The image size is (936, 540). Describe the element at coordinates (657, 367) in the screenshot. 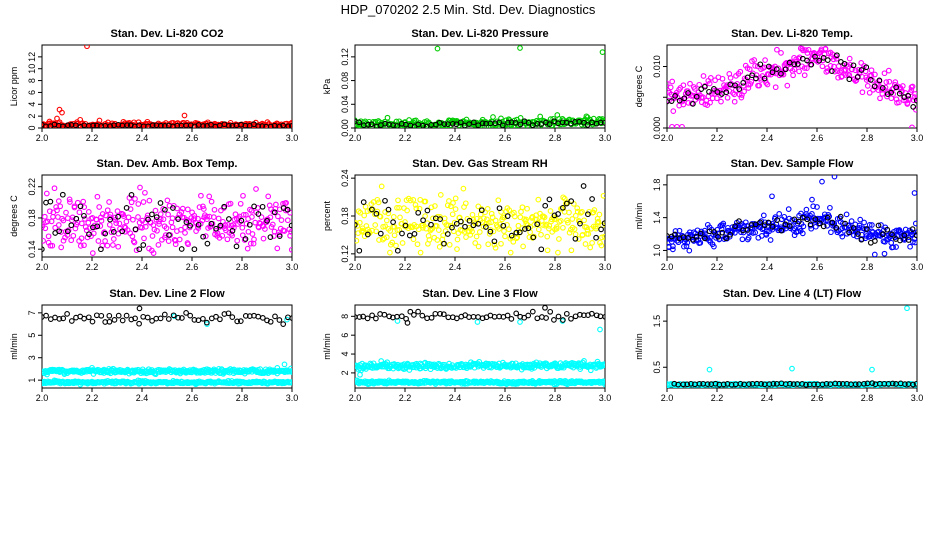

I see `y-tick-label: 0.5` at that location.